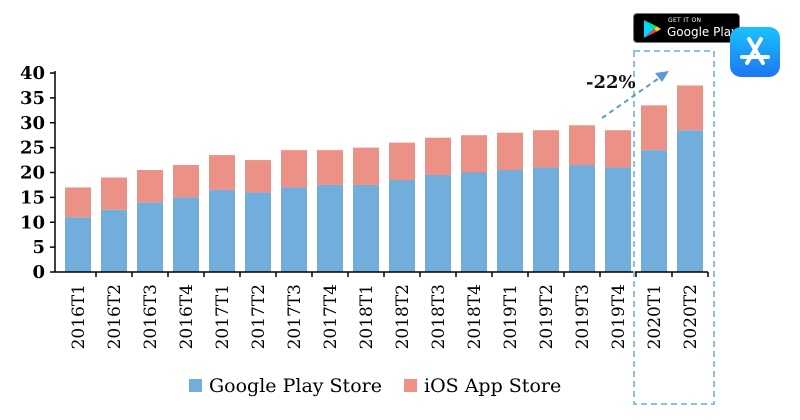  What do you see at coordinates (582, 218) in the screenshot?
I see `bar-google-play-2019T3` at bounding box center [582, 218].